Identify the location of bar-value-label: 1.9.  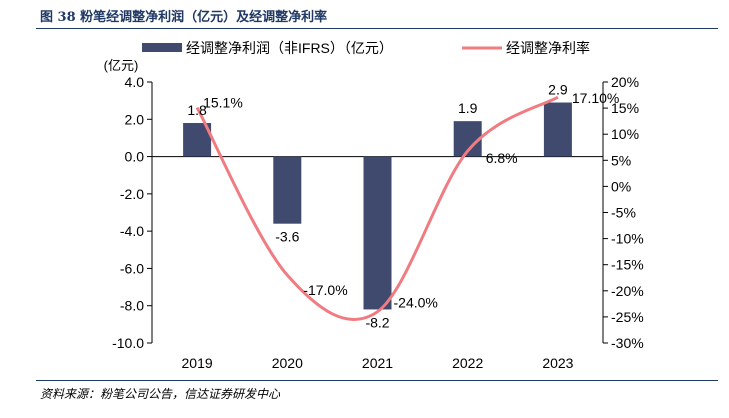
(468, 108).